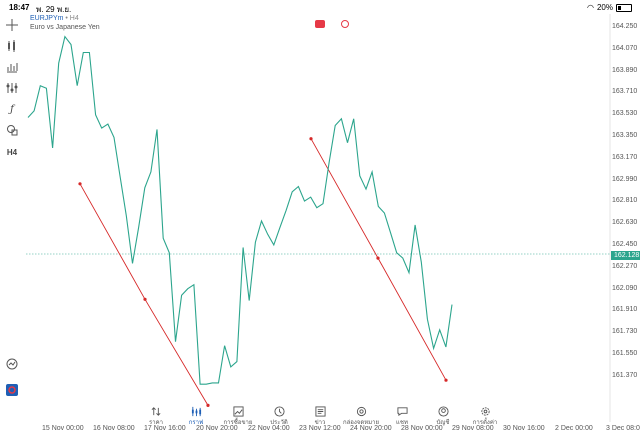 The width and height of the screenshot is (640, 447). I want to click on y-tick-label: 163.710, so click(625, 92).